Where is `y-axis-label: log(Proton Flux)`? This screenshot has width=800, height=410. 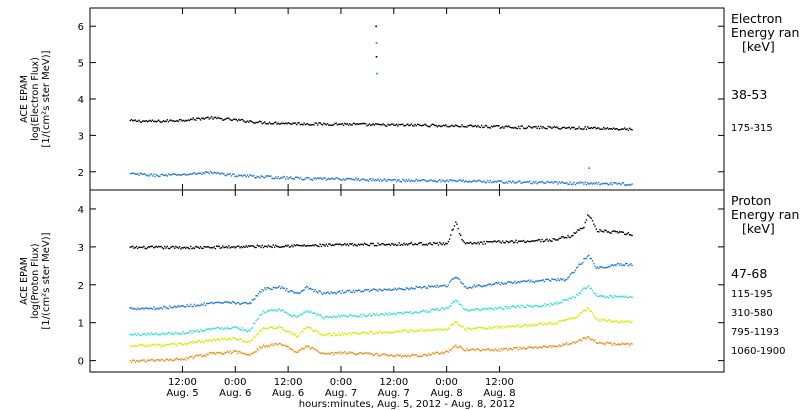
y-axis-label: log(Proton Flux) is located at coordinates (35, 280).